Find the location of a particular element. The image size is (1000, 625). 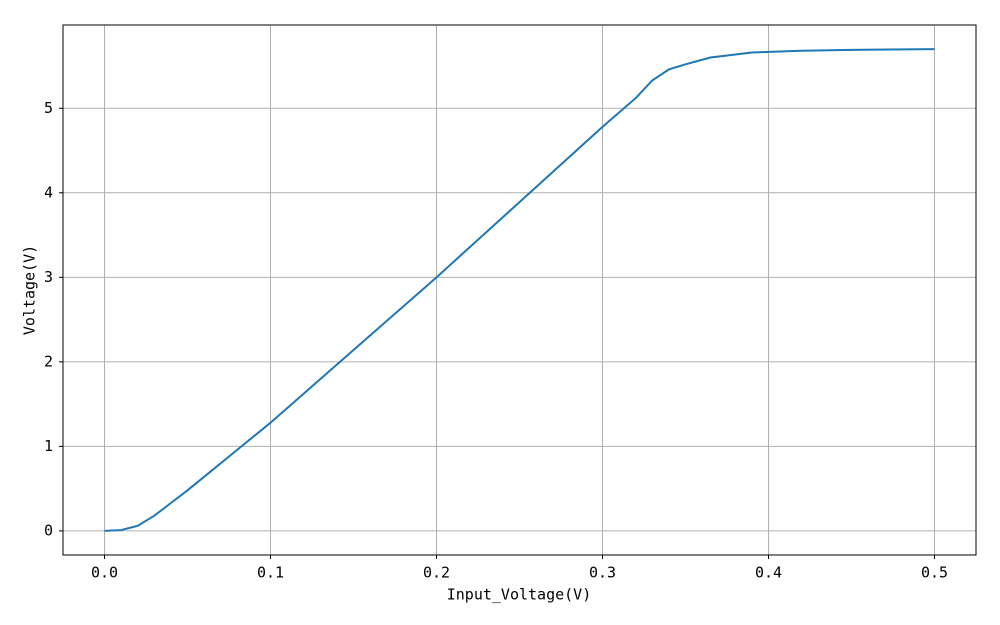

x-tick-label: 0.5 is located at coordinates (934, 573).